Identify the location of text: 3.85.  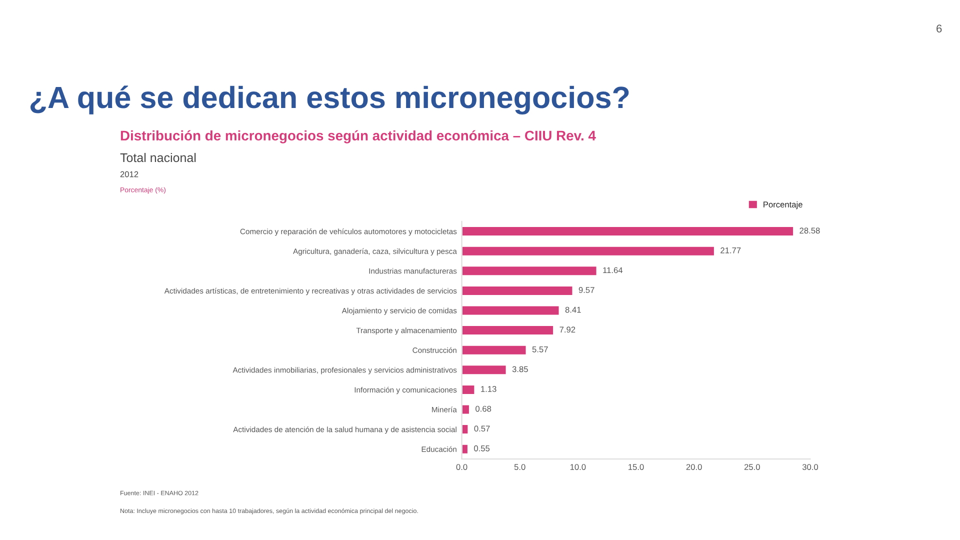
(520, 369).